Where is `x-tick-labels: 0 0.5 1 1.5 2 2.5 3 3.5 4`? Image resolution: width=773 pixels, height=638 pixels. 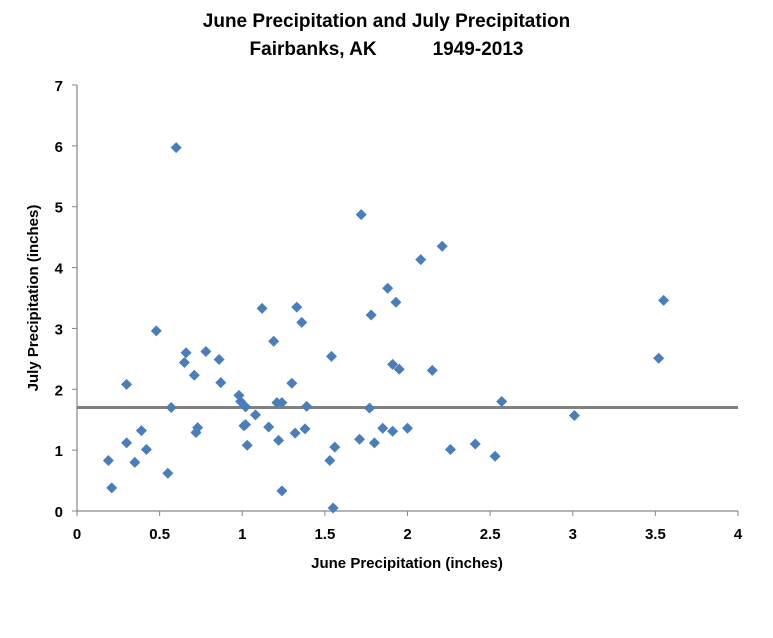
x-tick-labels: 0 0.5 1 1.5 2 2.5 3 3.5 4 is located at coordinates (408, 534).